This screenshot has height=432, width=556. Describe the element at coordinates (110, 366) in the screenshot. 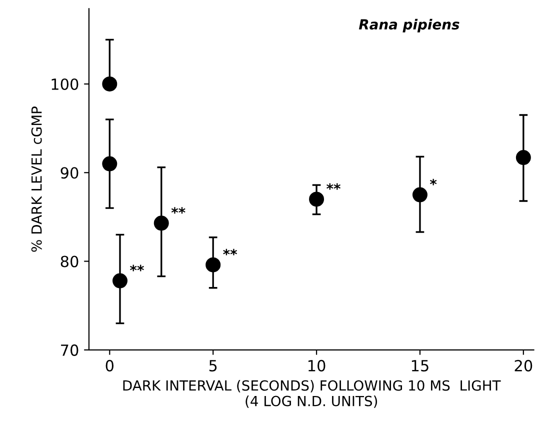

I see `x-tick-label: 0` at that location.